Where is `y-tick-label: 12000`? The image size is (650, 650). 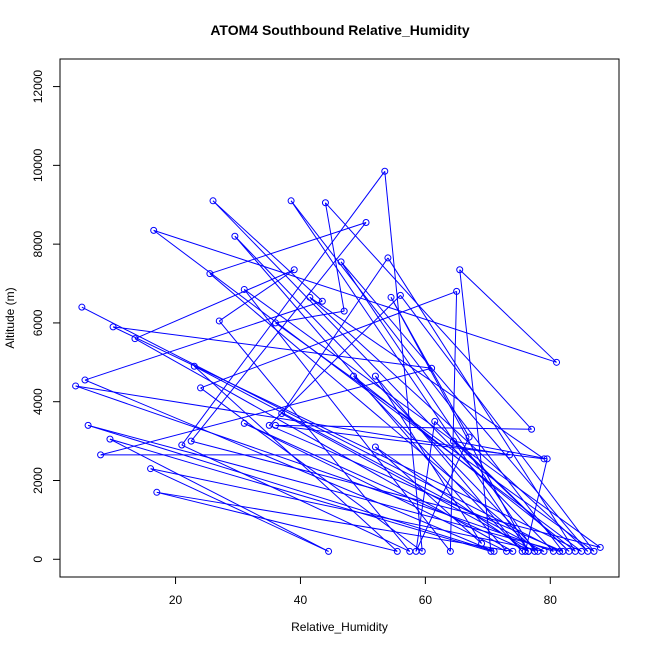 y-tick-label: 12000 is located at coordinates (38, 87).